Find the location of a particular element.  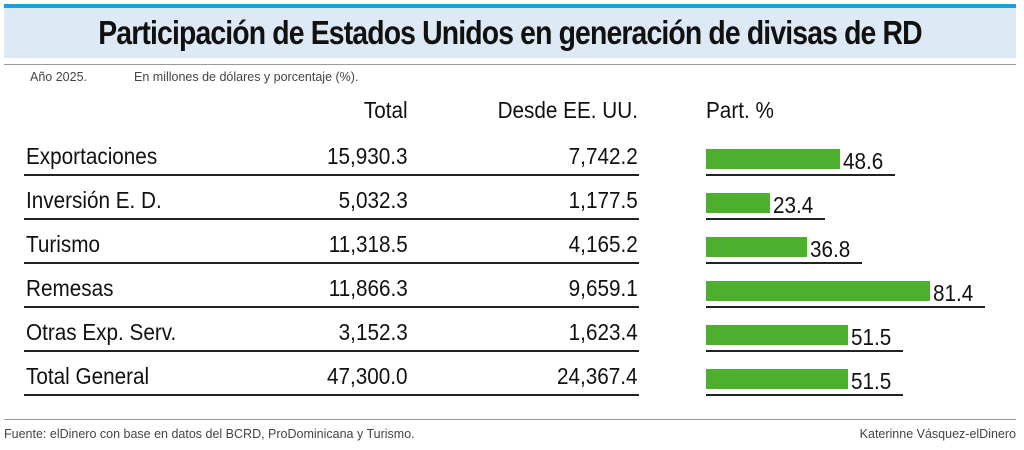

row-desde-eeuu: 1,177.5 is located at coordinates (603, 200).